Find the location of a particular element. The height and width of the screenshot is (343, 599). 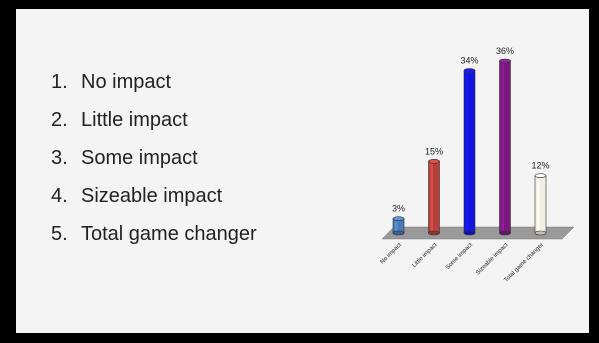

list-item-label: Little impact is located at coordinates (134, 120).